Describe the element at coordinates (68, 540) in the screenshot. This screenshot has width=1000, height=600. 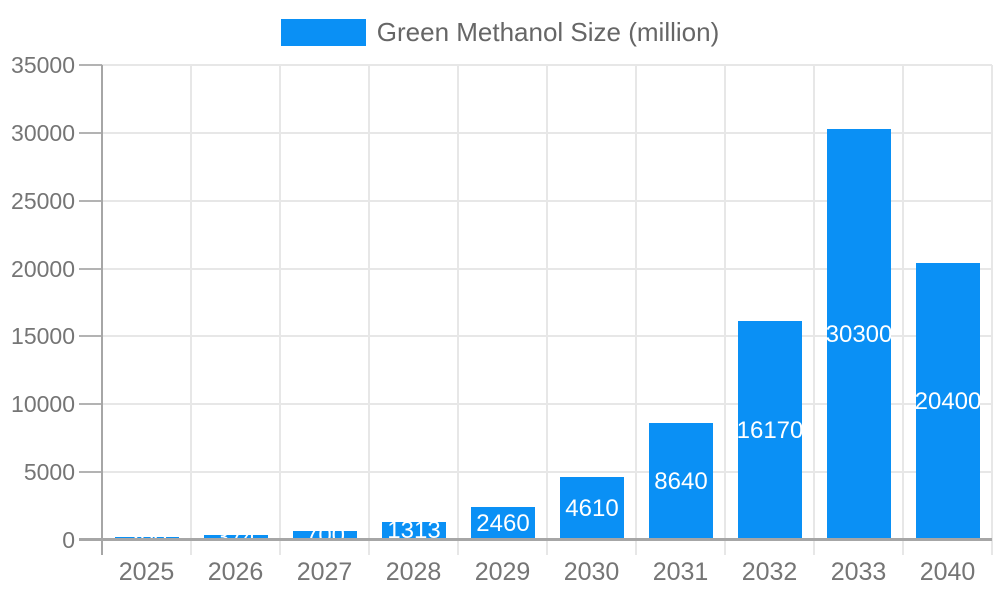
I see `y-tick-label: 0` at that location.